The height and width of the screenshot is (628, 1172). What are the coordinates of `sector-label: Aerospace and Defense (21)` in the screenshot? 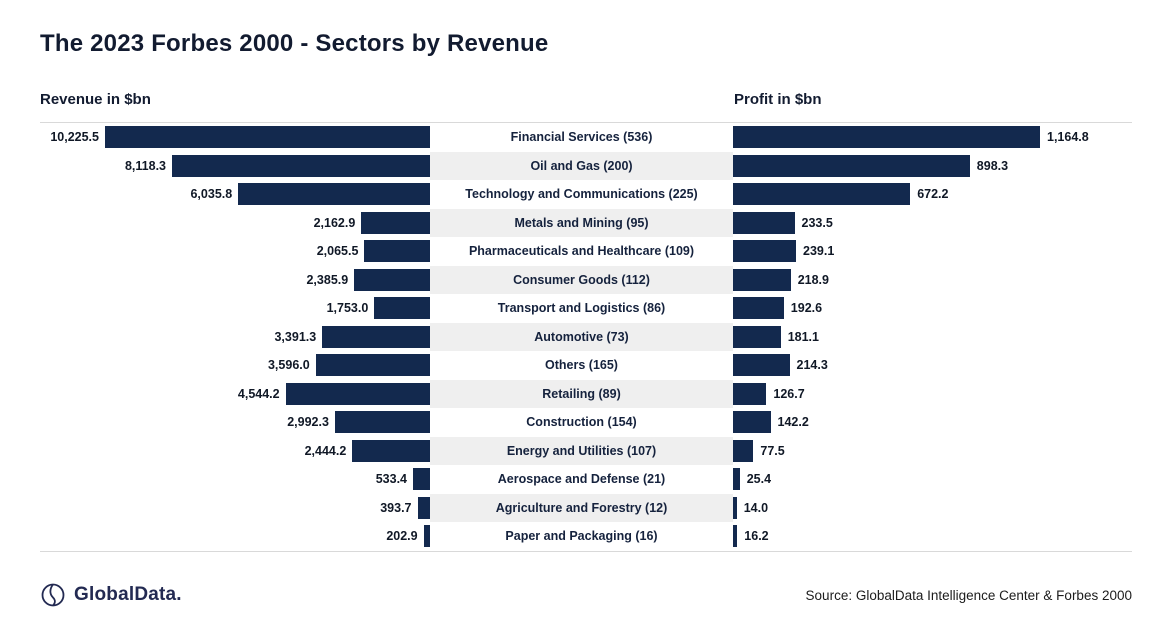 It's located at (581, 479).